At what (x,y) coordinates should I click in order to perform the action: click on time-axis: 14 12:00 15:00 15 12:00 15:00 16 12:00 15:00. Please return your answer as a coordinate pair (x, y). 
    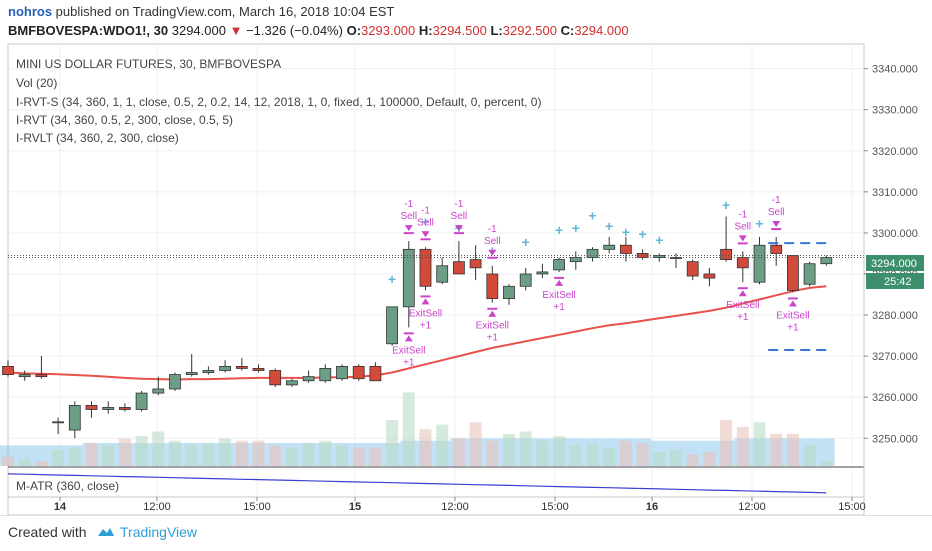
    Looking at the image, I should click on (437, 504).